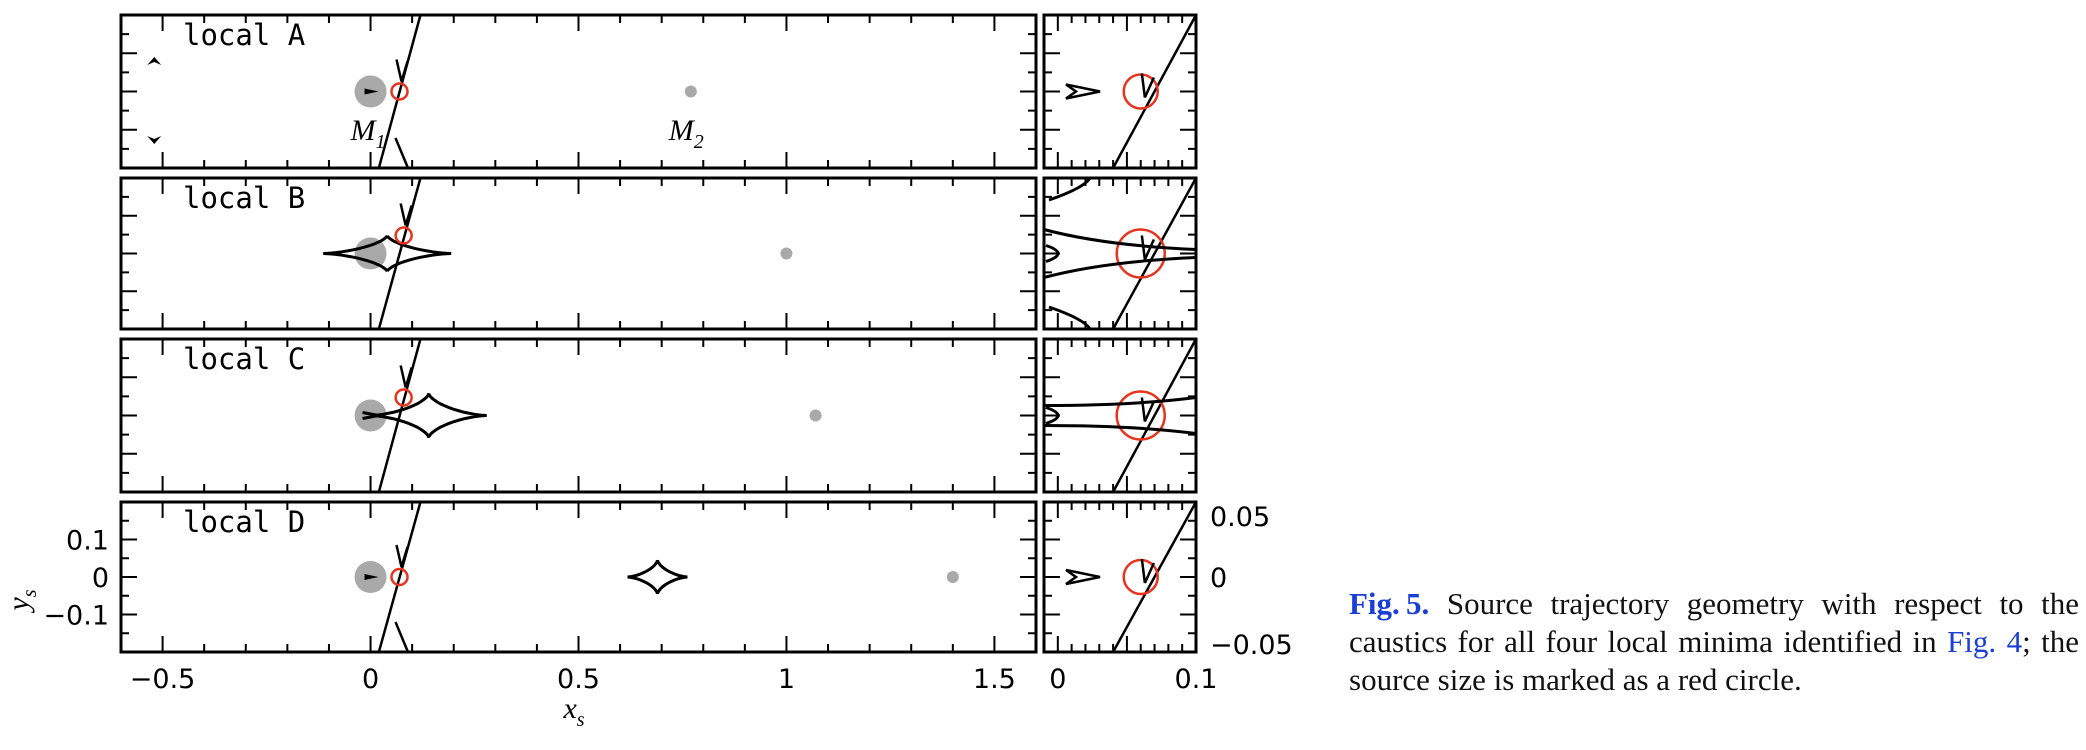  Describe the element at coordinates (699, 142) in the screenshot. I see `mass-label-m2-sub: 2` at that location.